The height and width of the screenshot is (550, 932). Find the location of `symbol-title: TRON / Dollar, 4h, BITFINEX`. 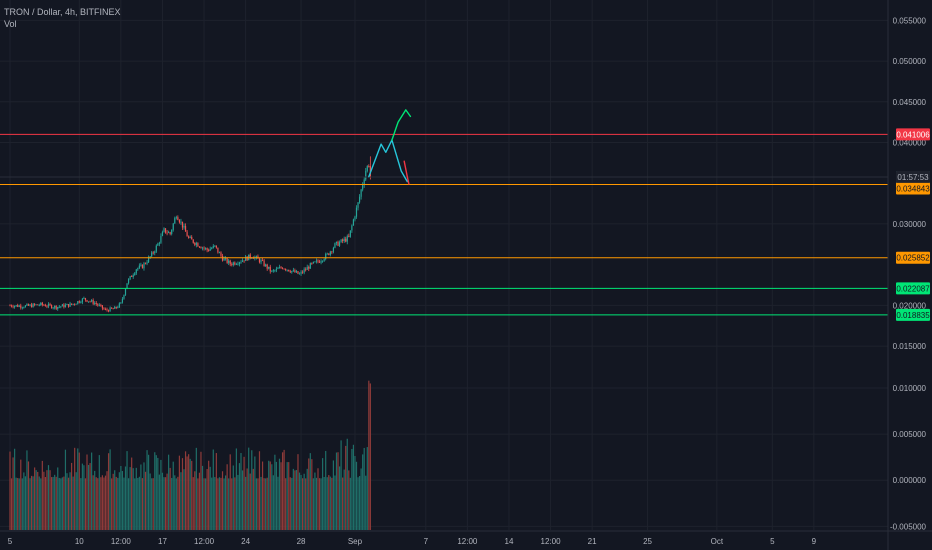

symbol-title: TRON / Dollar, 4h, BITFINEX is located at coordinates (62, 12).